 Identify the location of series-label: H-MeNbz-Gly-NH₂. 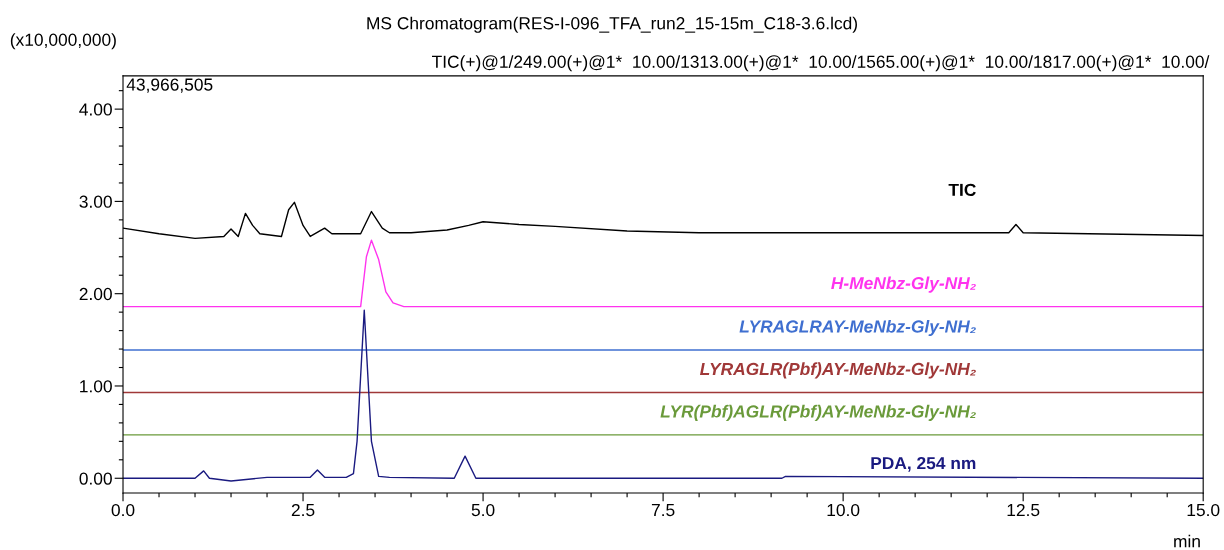
(903, 284).